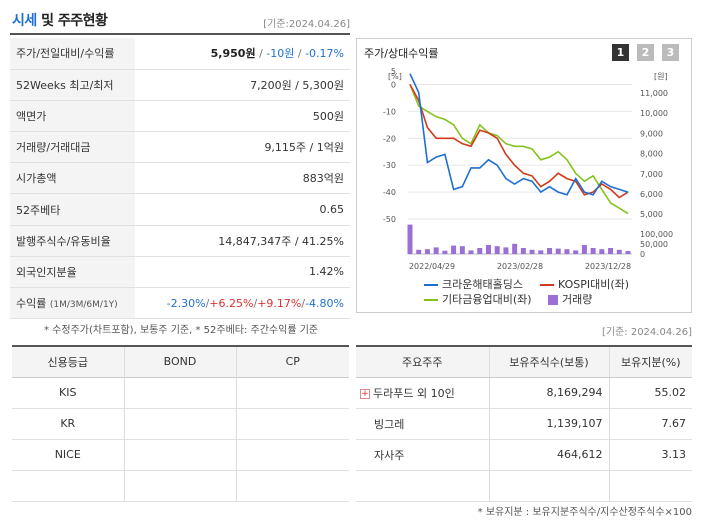  Describe the element at coordinates (473, 284) in the screenshot. I see `legend-item: 크라운해태홀딩스` at that location.